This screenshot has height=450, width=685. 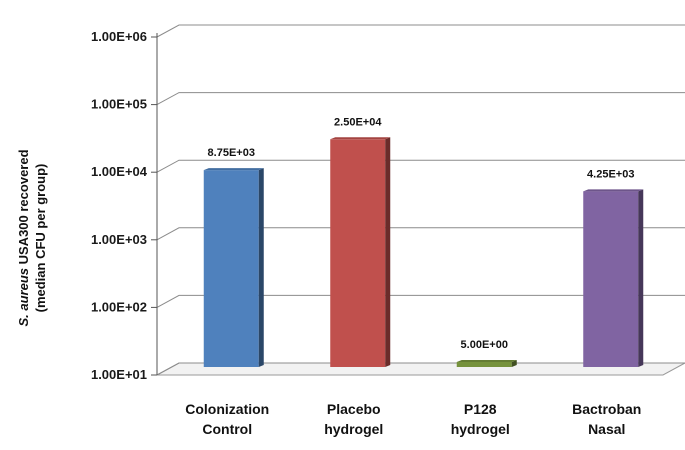 I want to click on category-label: Placebo, so click(x=354, y=409).